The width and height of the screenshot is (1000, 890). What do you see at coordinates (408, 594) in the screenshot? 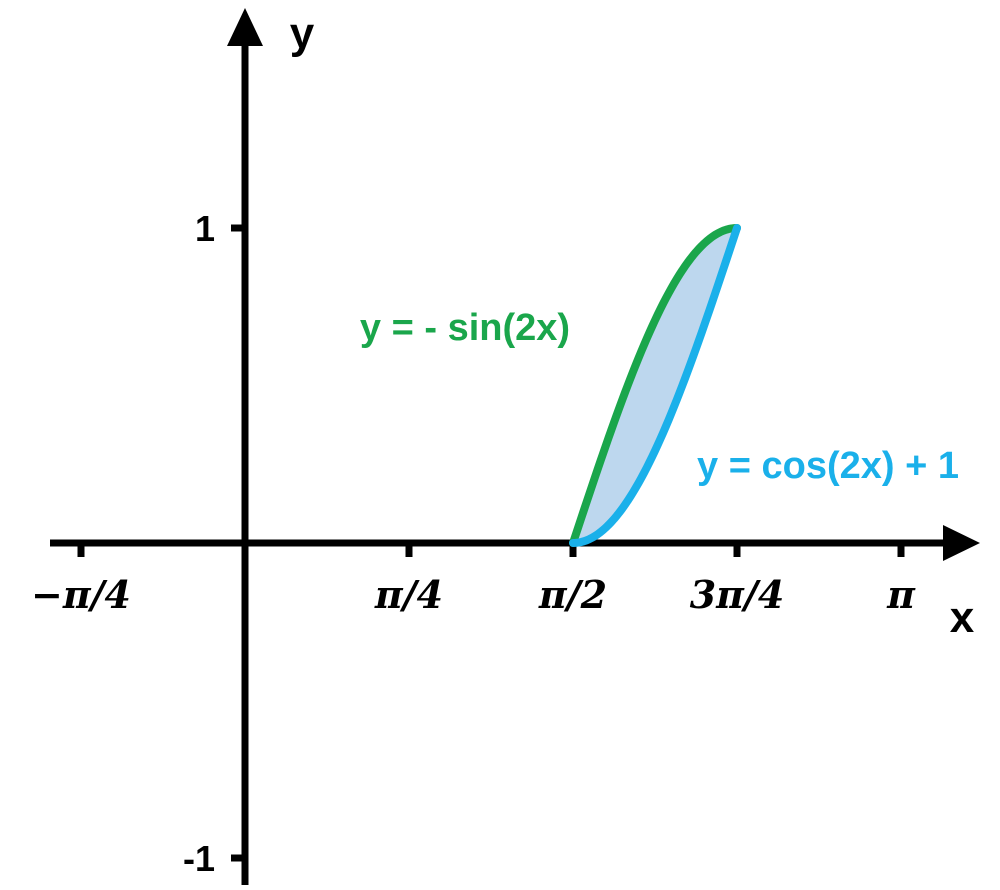
I see `x-tick-label: π/4` at bounding box center [408, 594].